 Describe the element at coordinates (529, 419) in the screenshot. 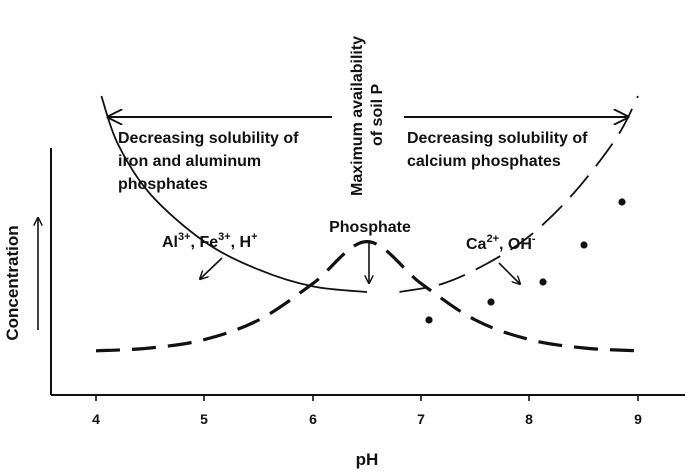

I see `x-tick-label-8: 8` at that location.